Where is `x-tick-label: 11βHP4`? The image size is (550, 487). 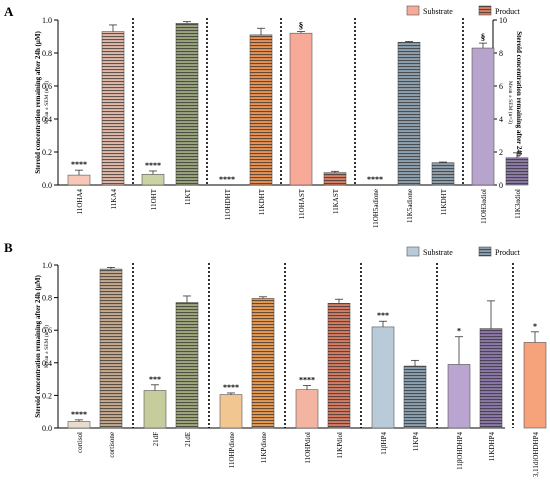
x-tick-label: 11βHP4 is located at coordinates (384, 443).